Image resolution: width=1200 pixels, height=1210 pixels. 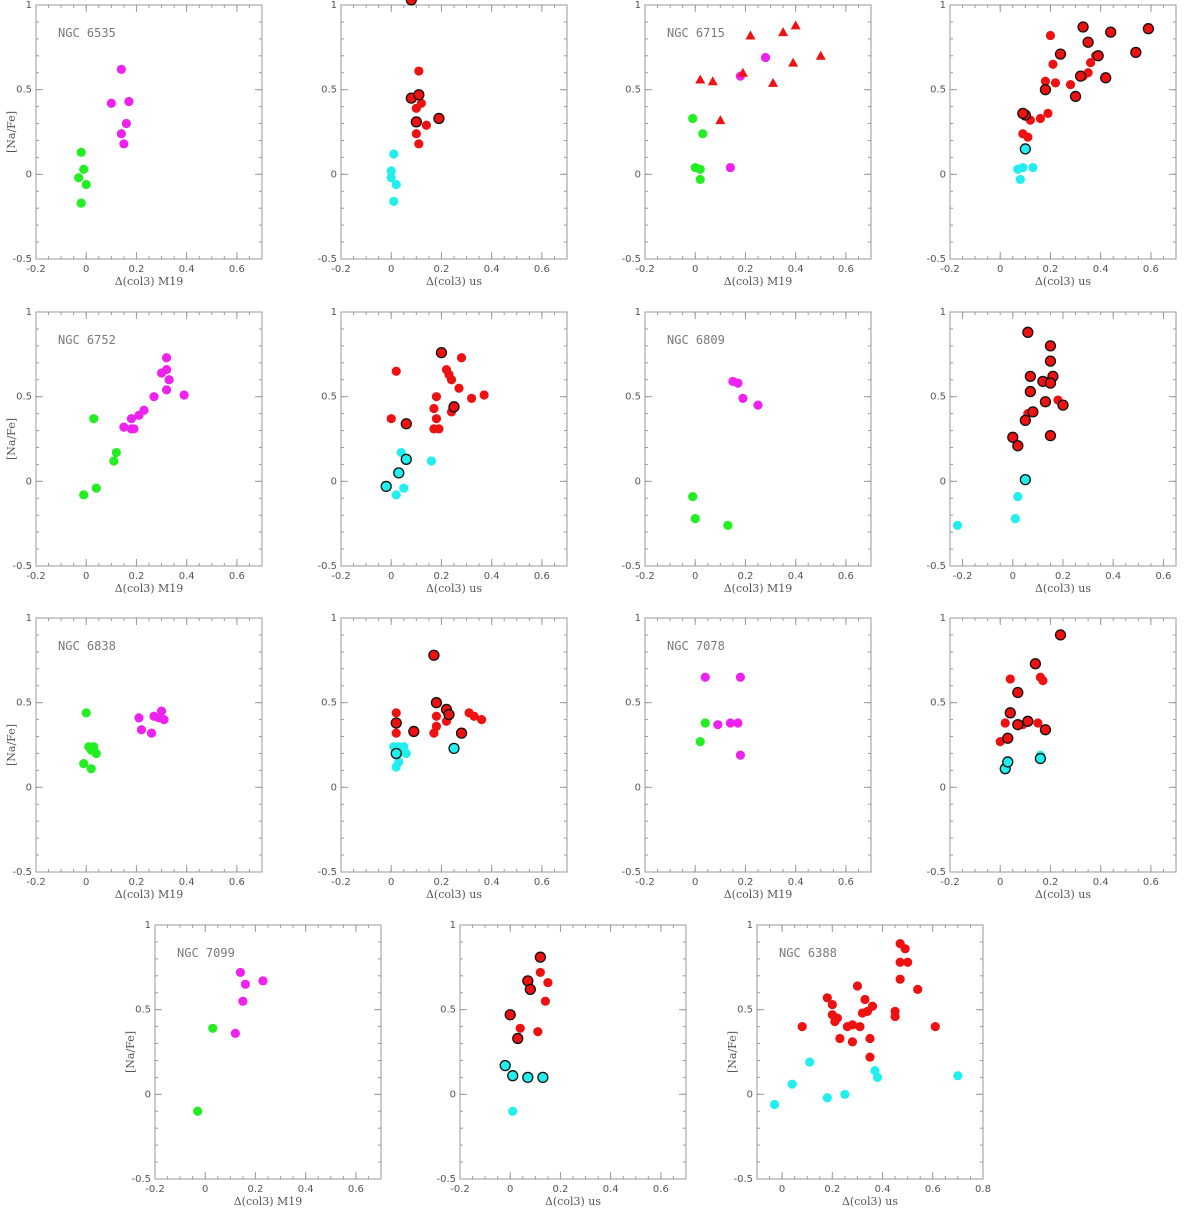 I want to click on panel-title: NGC 7078, so click(x=696, y=646).